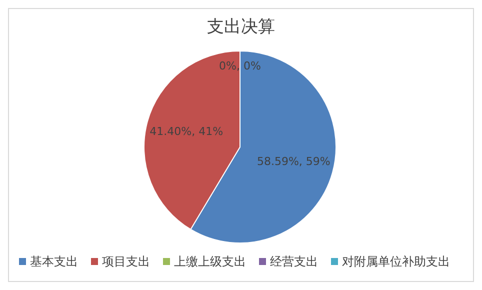 The height and width of the screenshot is (290, 482). What do you see at coordinates (210, 261) in the screenshot?
I see `legend-label: 上缴上级支出` at bounding box center [210, 261].